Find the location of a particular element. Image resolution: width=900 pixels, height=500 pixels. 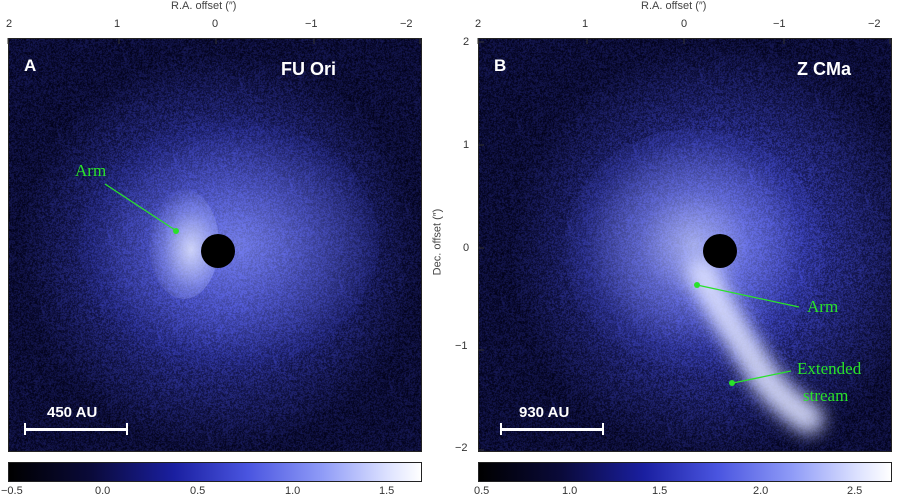

dec-tick-b-1: 1 is located at coordinates (466, 145).